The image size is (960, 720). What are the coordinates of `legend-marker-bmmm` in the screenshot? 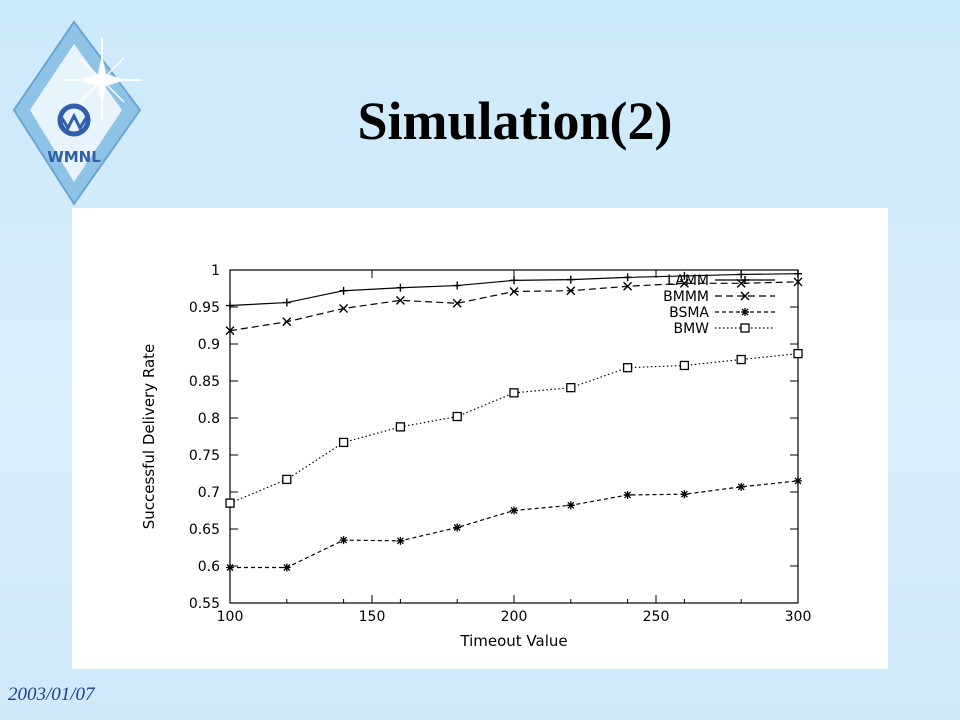 It's located at (745, 296).